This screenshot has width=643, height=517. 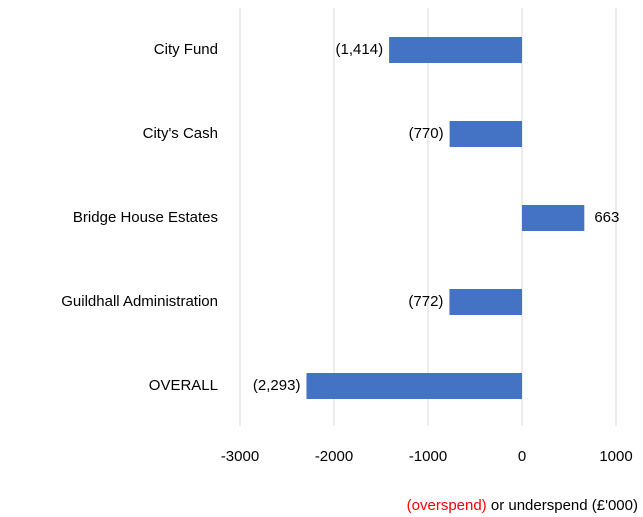 I want to click on x-tick-label: 0, so click(x=522, y=456).